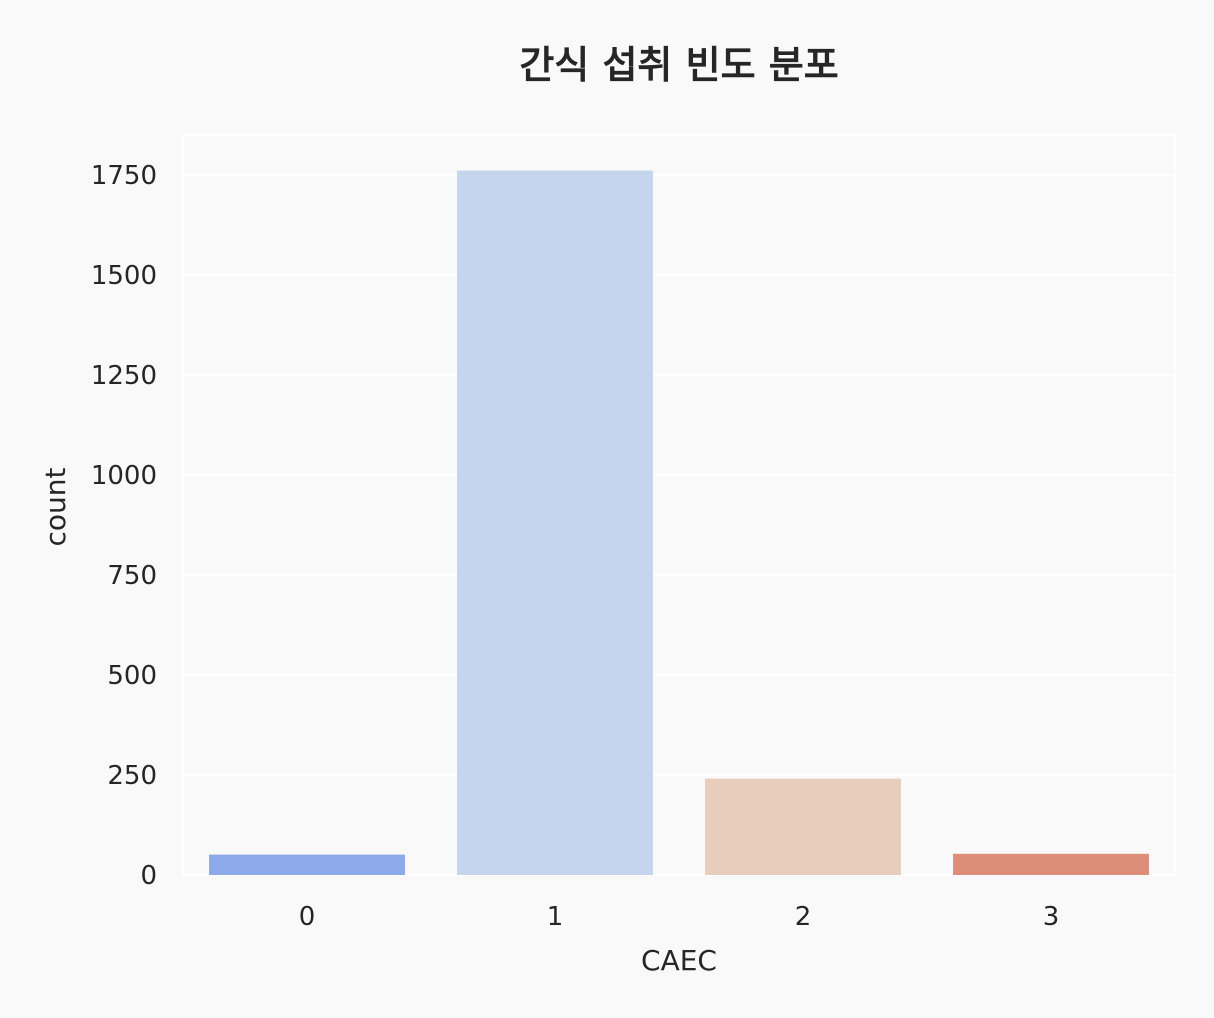 The height and width of the screenshot is (1018, 1214). Describe the element at coordinates (55, 506) in the screenshot. I see `y-axis-label: count` at that location.